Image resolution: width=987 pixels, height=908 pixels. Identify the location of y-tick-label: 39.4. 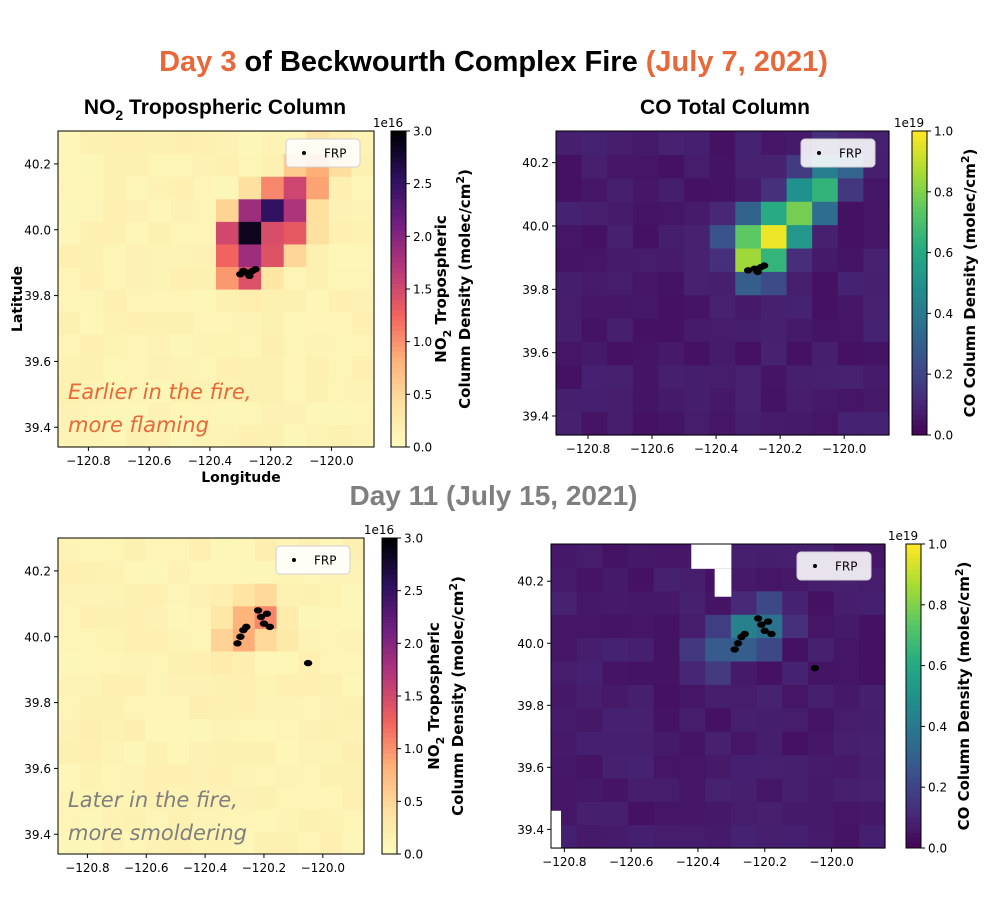
(535, 417).